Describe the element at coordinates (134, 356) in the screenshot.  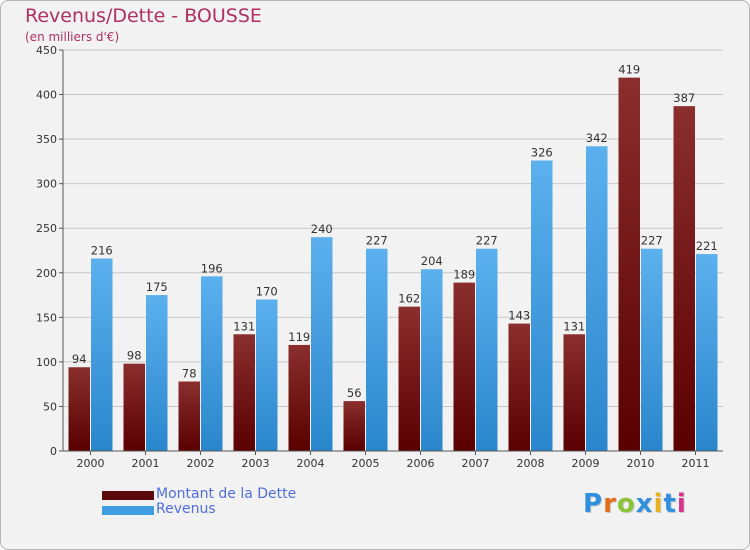
I see `data-label: 98` at that location.